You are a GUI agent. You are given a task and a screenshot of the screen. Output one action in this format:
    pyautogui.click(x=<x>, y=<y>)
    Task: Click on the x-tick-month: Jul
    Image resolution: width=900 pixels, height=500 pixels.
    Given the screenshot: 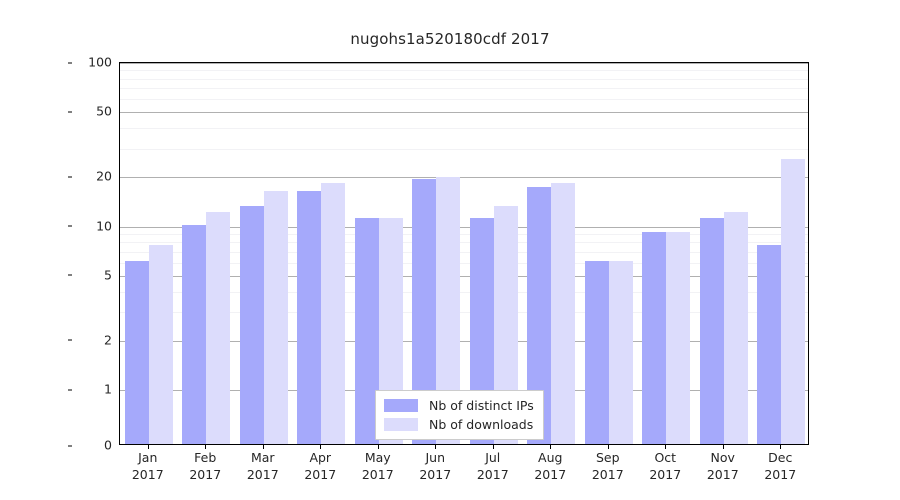 What is the action you would take?
    pyautogui.click(x=493, y=457)
    